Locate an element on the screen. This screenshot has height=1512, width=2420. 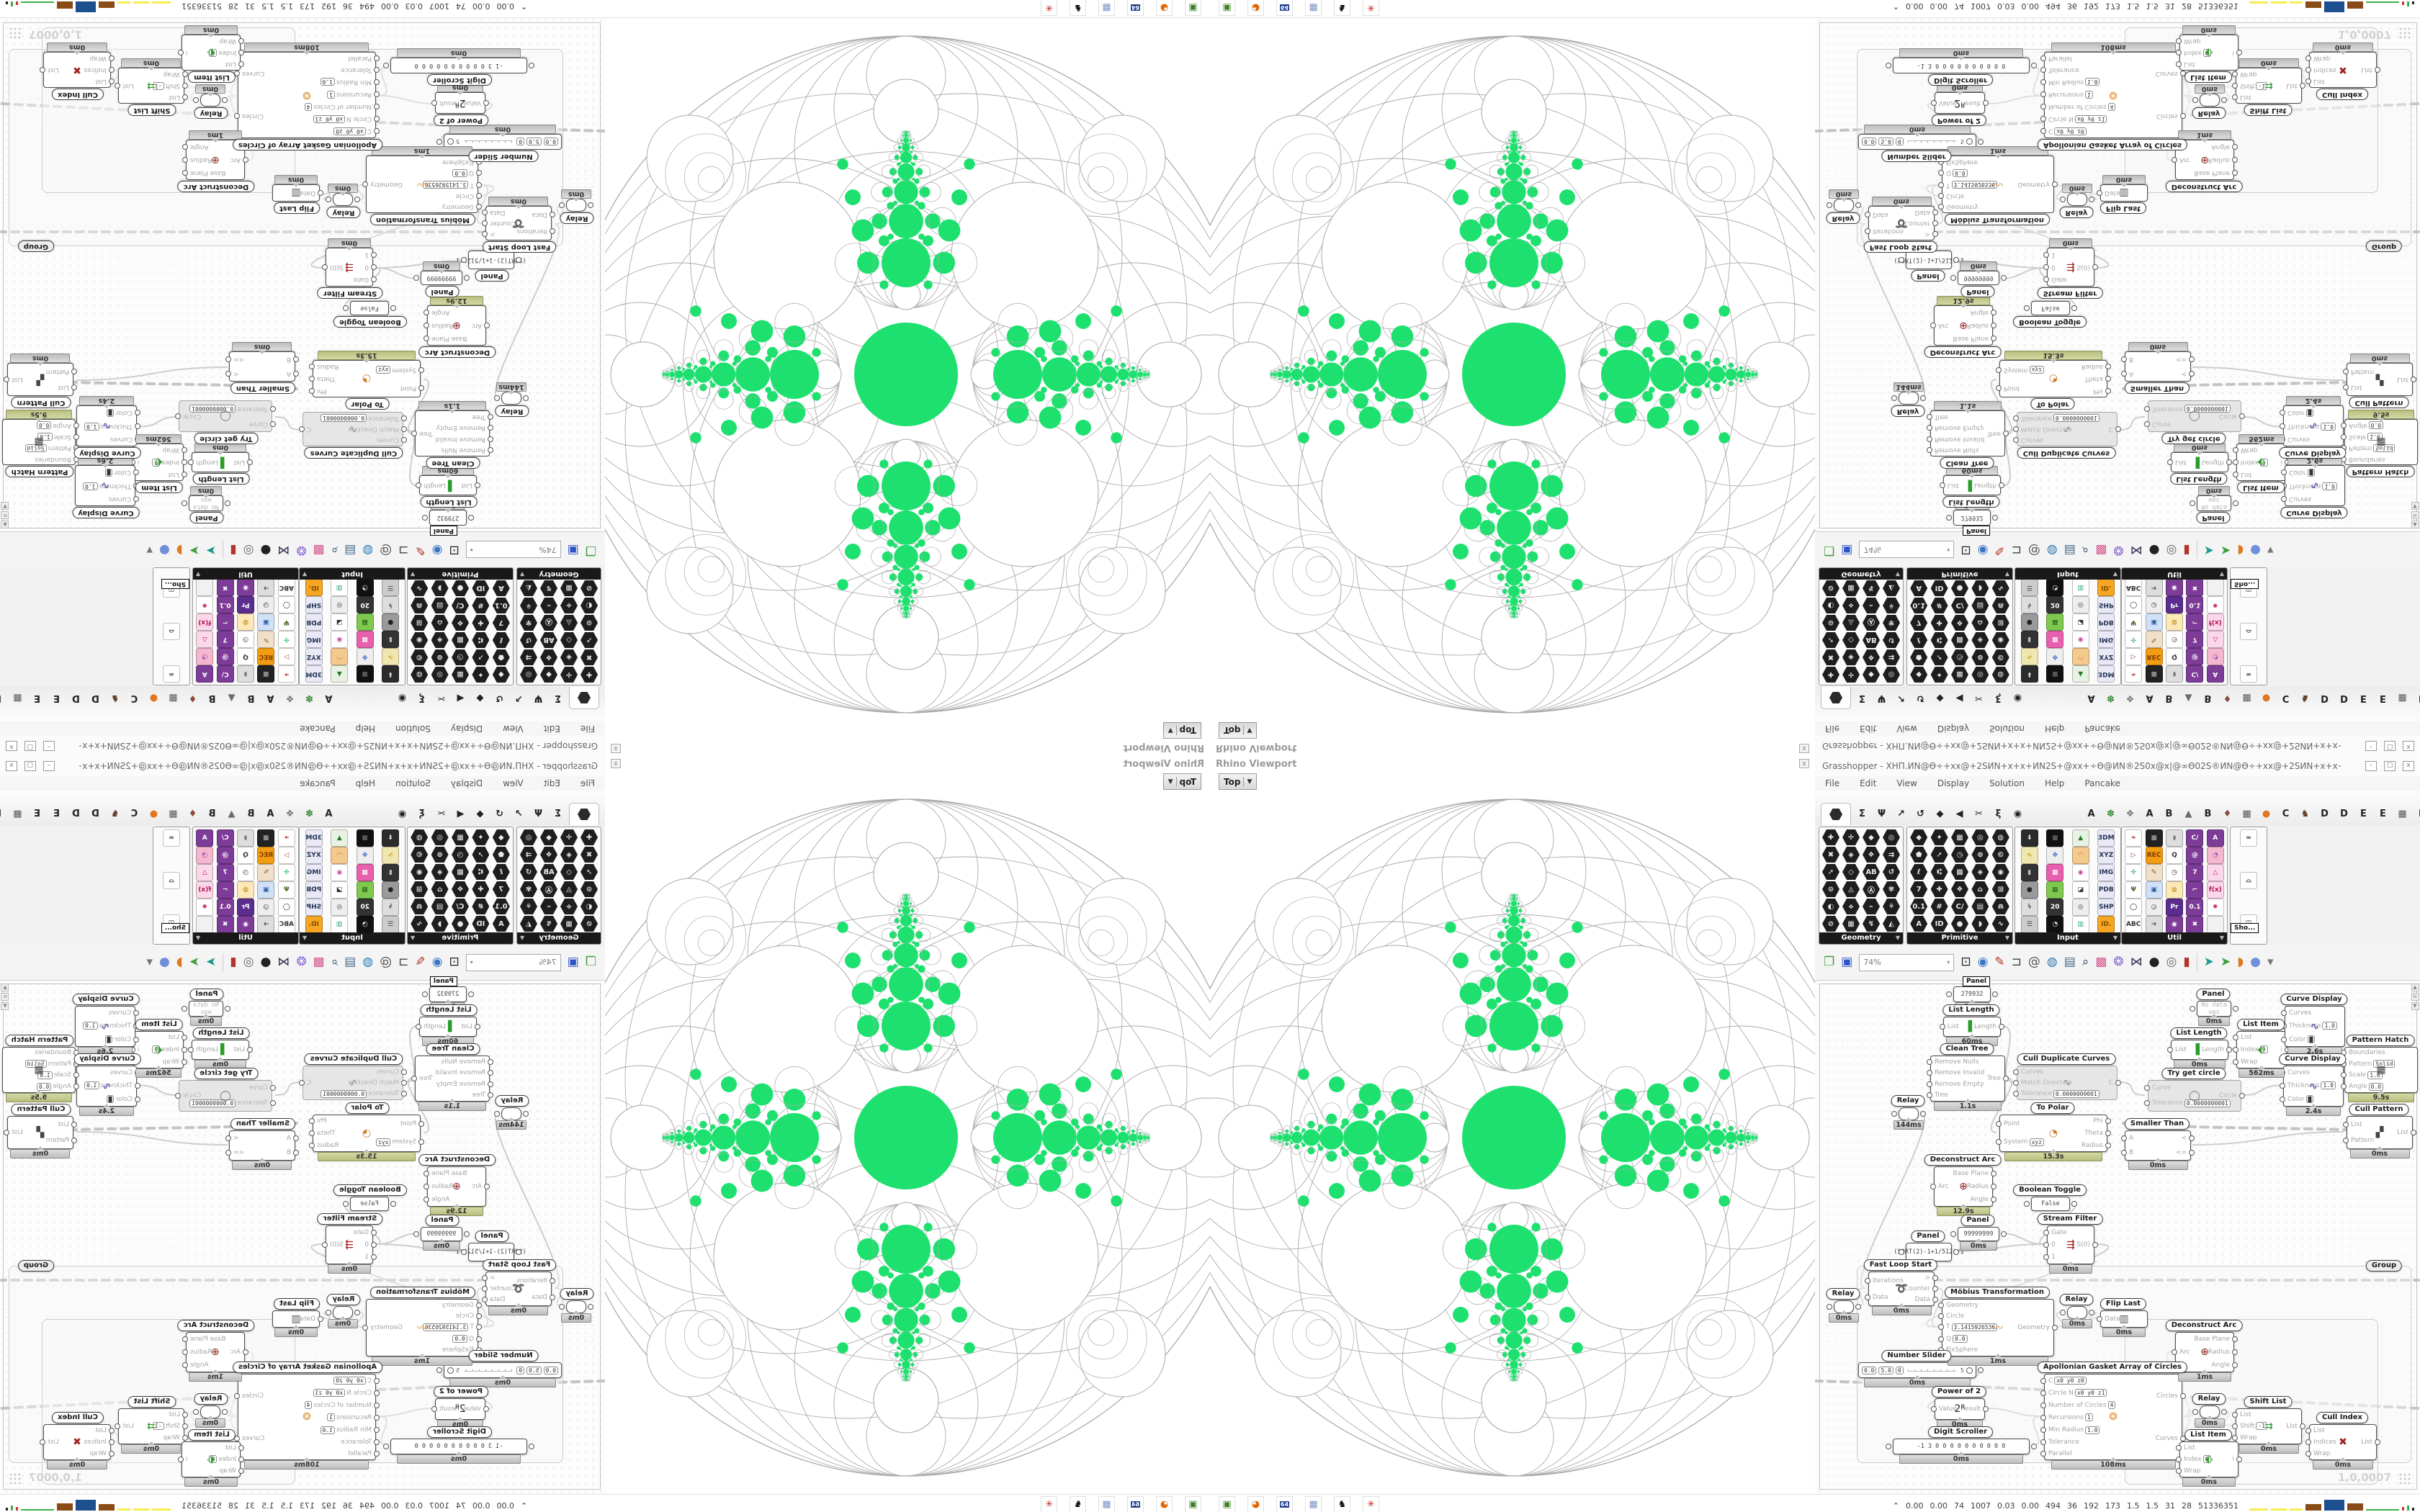
preview-shaded-icon: ▮ is located at coordinates (234, 962).